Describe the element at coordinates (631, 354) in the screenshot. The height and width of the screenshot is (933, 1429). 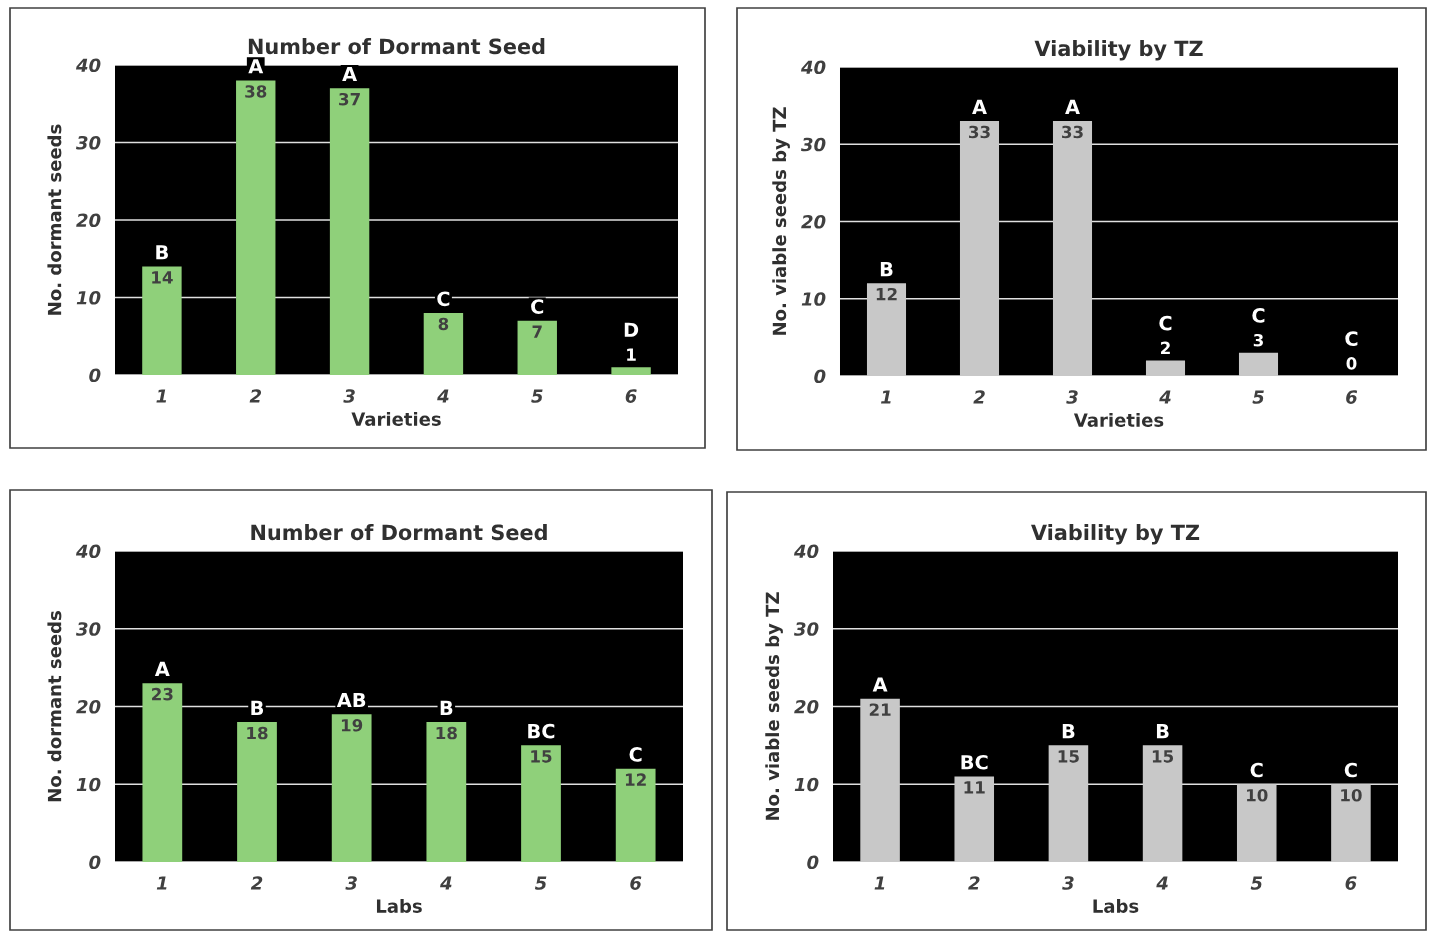
I see `data-label: 1` at that location.